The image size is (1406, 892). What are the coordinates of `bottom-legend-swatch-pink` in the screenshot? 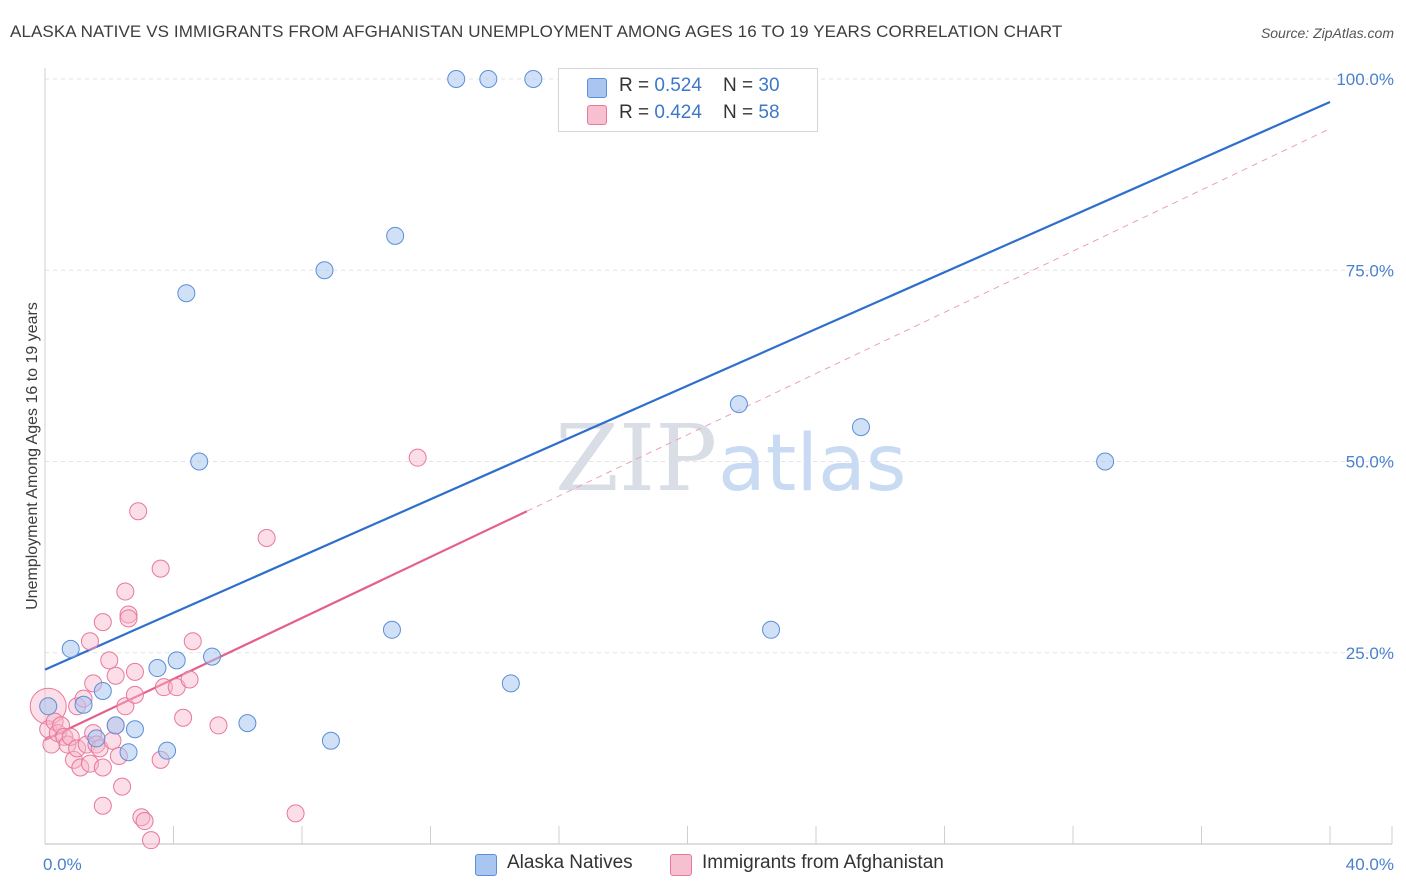 It's located at (681, 865).